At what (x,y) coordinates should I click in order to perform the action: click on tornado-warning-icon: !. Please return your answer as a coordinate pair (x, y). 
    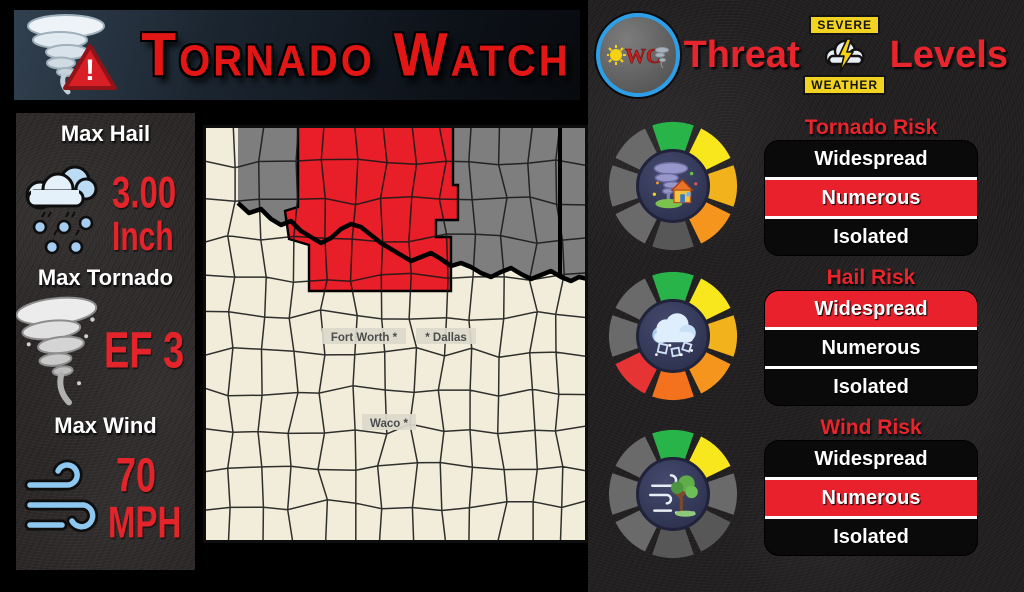
    Looking at the image, I should click on (76, 55).